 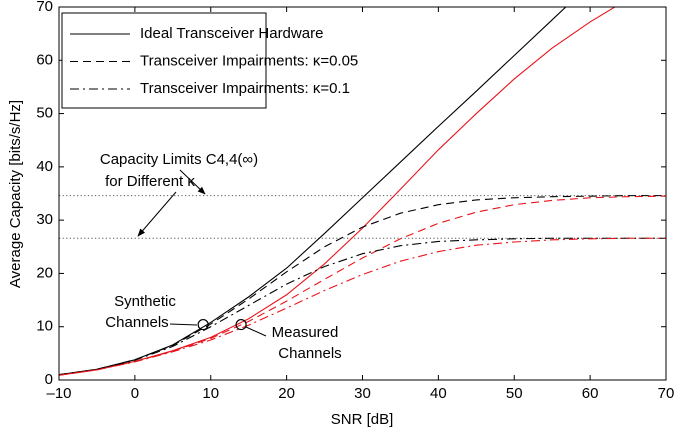 I want to click on x-tick-label: 0, so click(x=135, y=393).